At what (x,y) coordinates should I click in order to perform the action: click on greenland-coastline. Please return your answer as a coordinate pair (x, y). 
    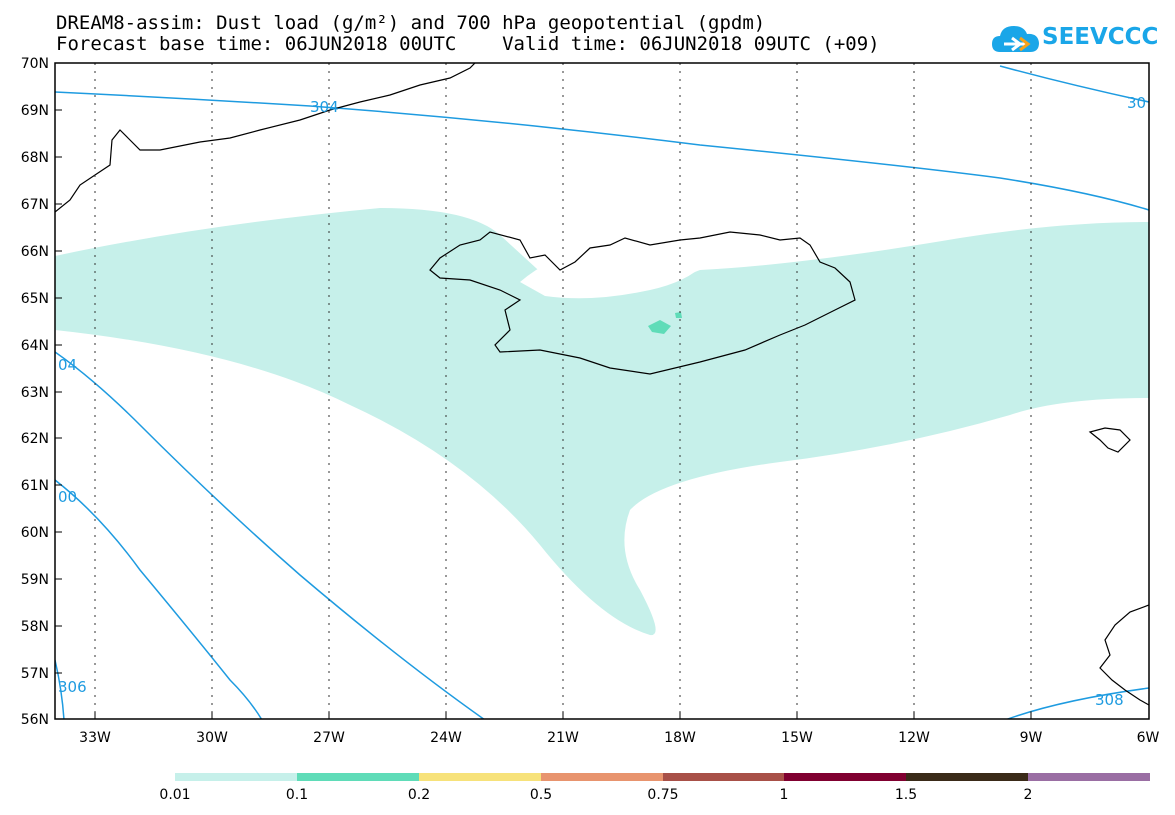
    Looking at the image, I should click on (265, 138).